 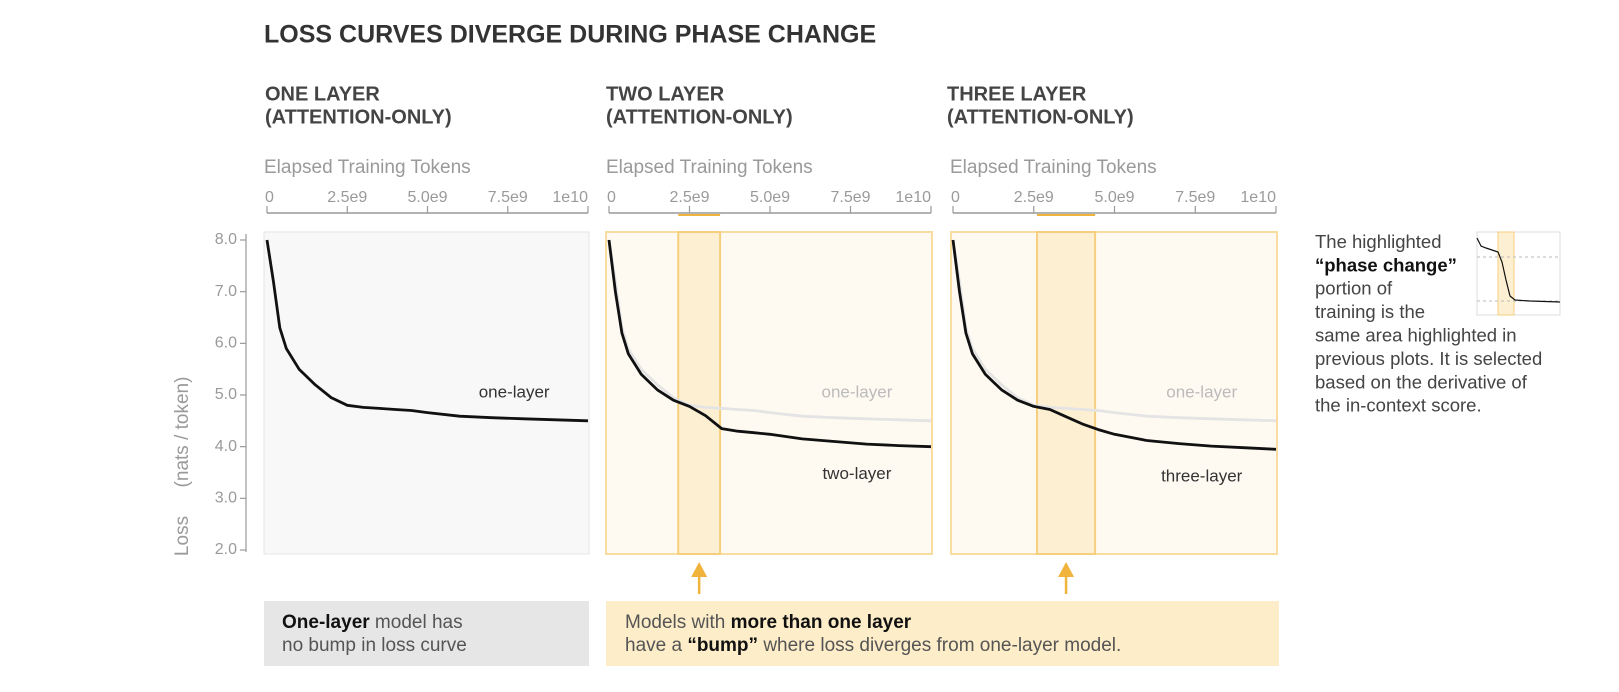 What do you see at coordinates (226, 446) in the screenshot?
I see `y-tick-label: 4.0` at bounding box center [226, 446].